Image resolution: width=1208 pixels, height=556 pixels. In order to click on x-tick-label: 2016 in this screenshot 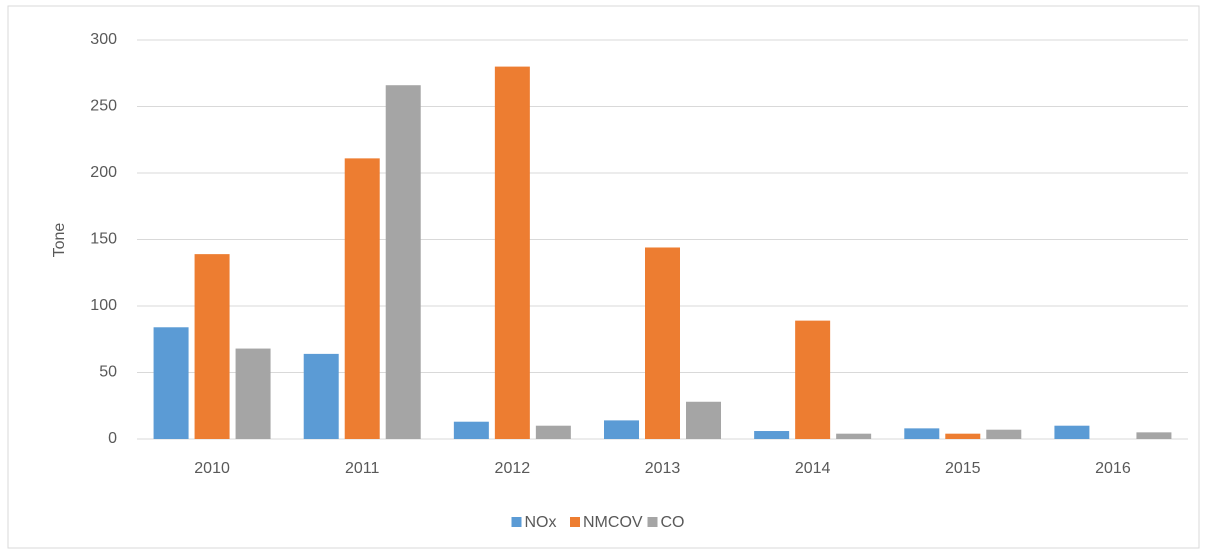, I will do `click(1113, 468)`.